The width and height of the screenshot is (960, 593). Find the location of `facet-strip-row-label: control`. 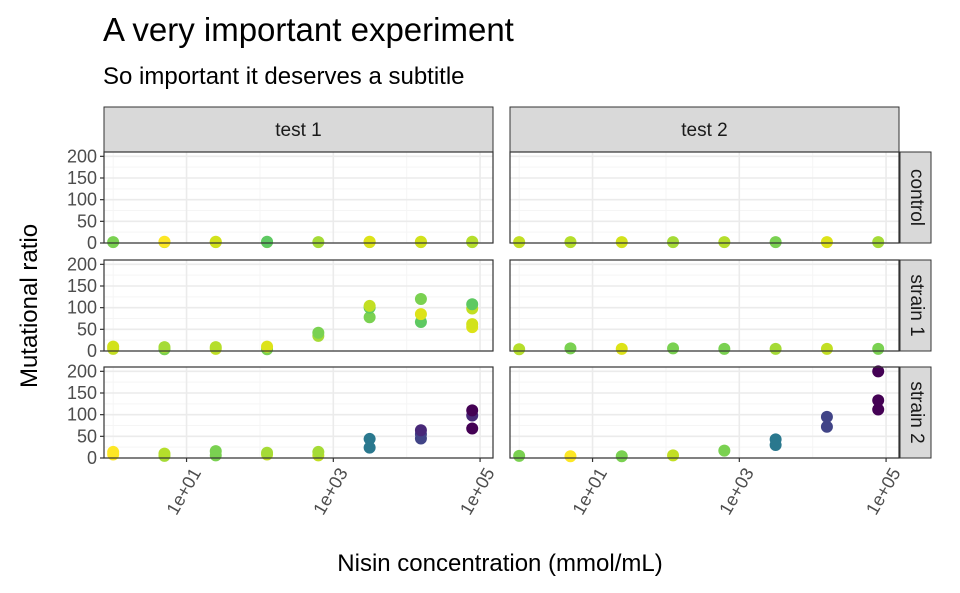

facet-strip-row-label: control is located at coordinates (916, 197).